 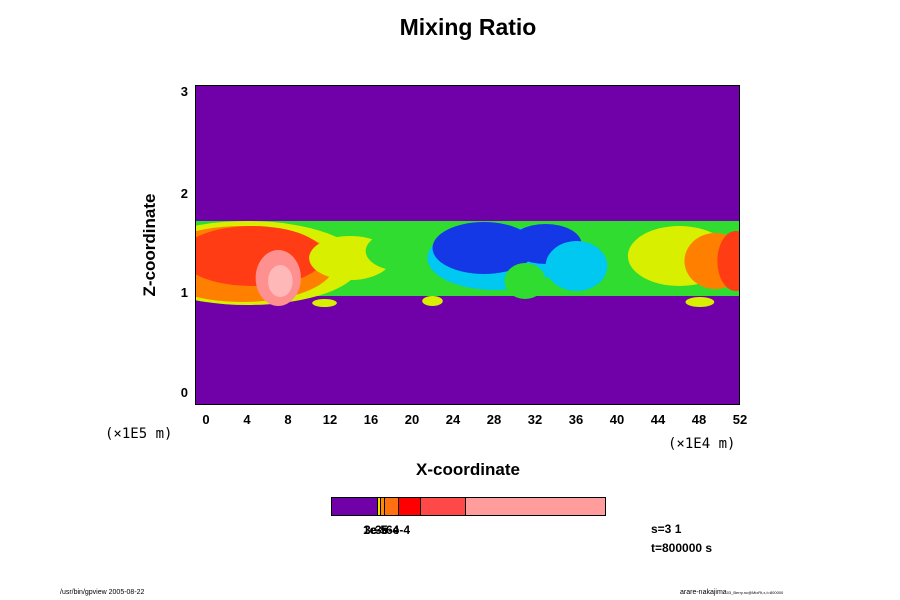 I want to click on colorbar-label: 3e-4, so click(x=387, y=530).